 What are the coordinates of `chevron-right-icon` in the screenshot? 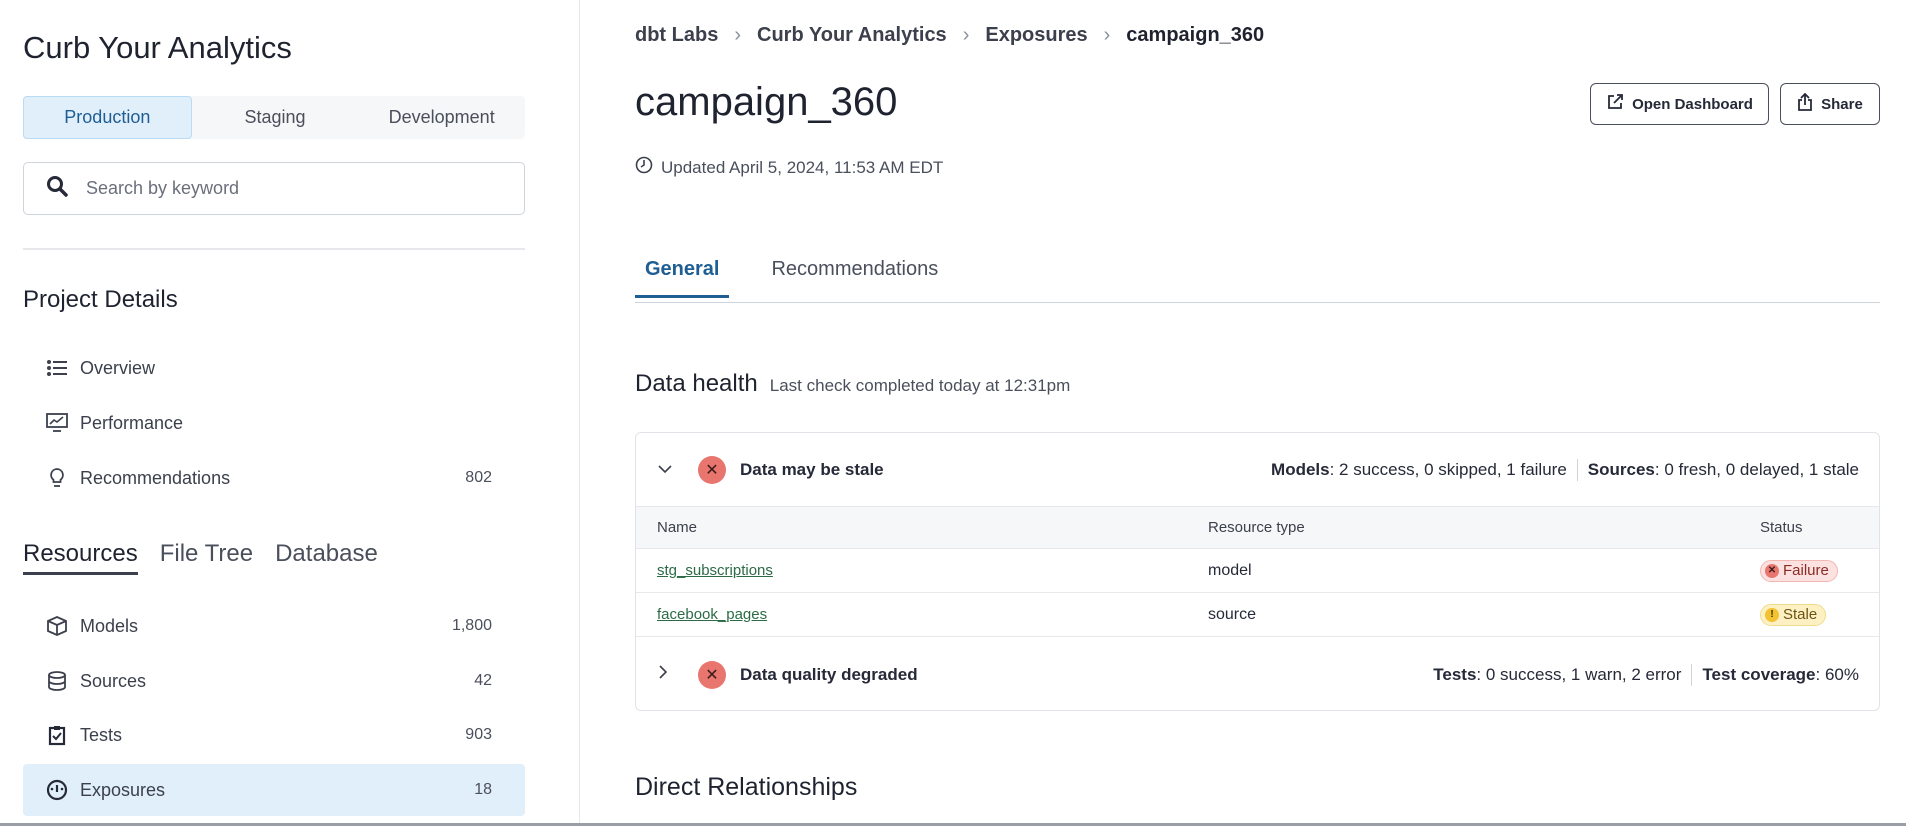 It's located at (670, 674).